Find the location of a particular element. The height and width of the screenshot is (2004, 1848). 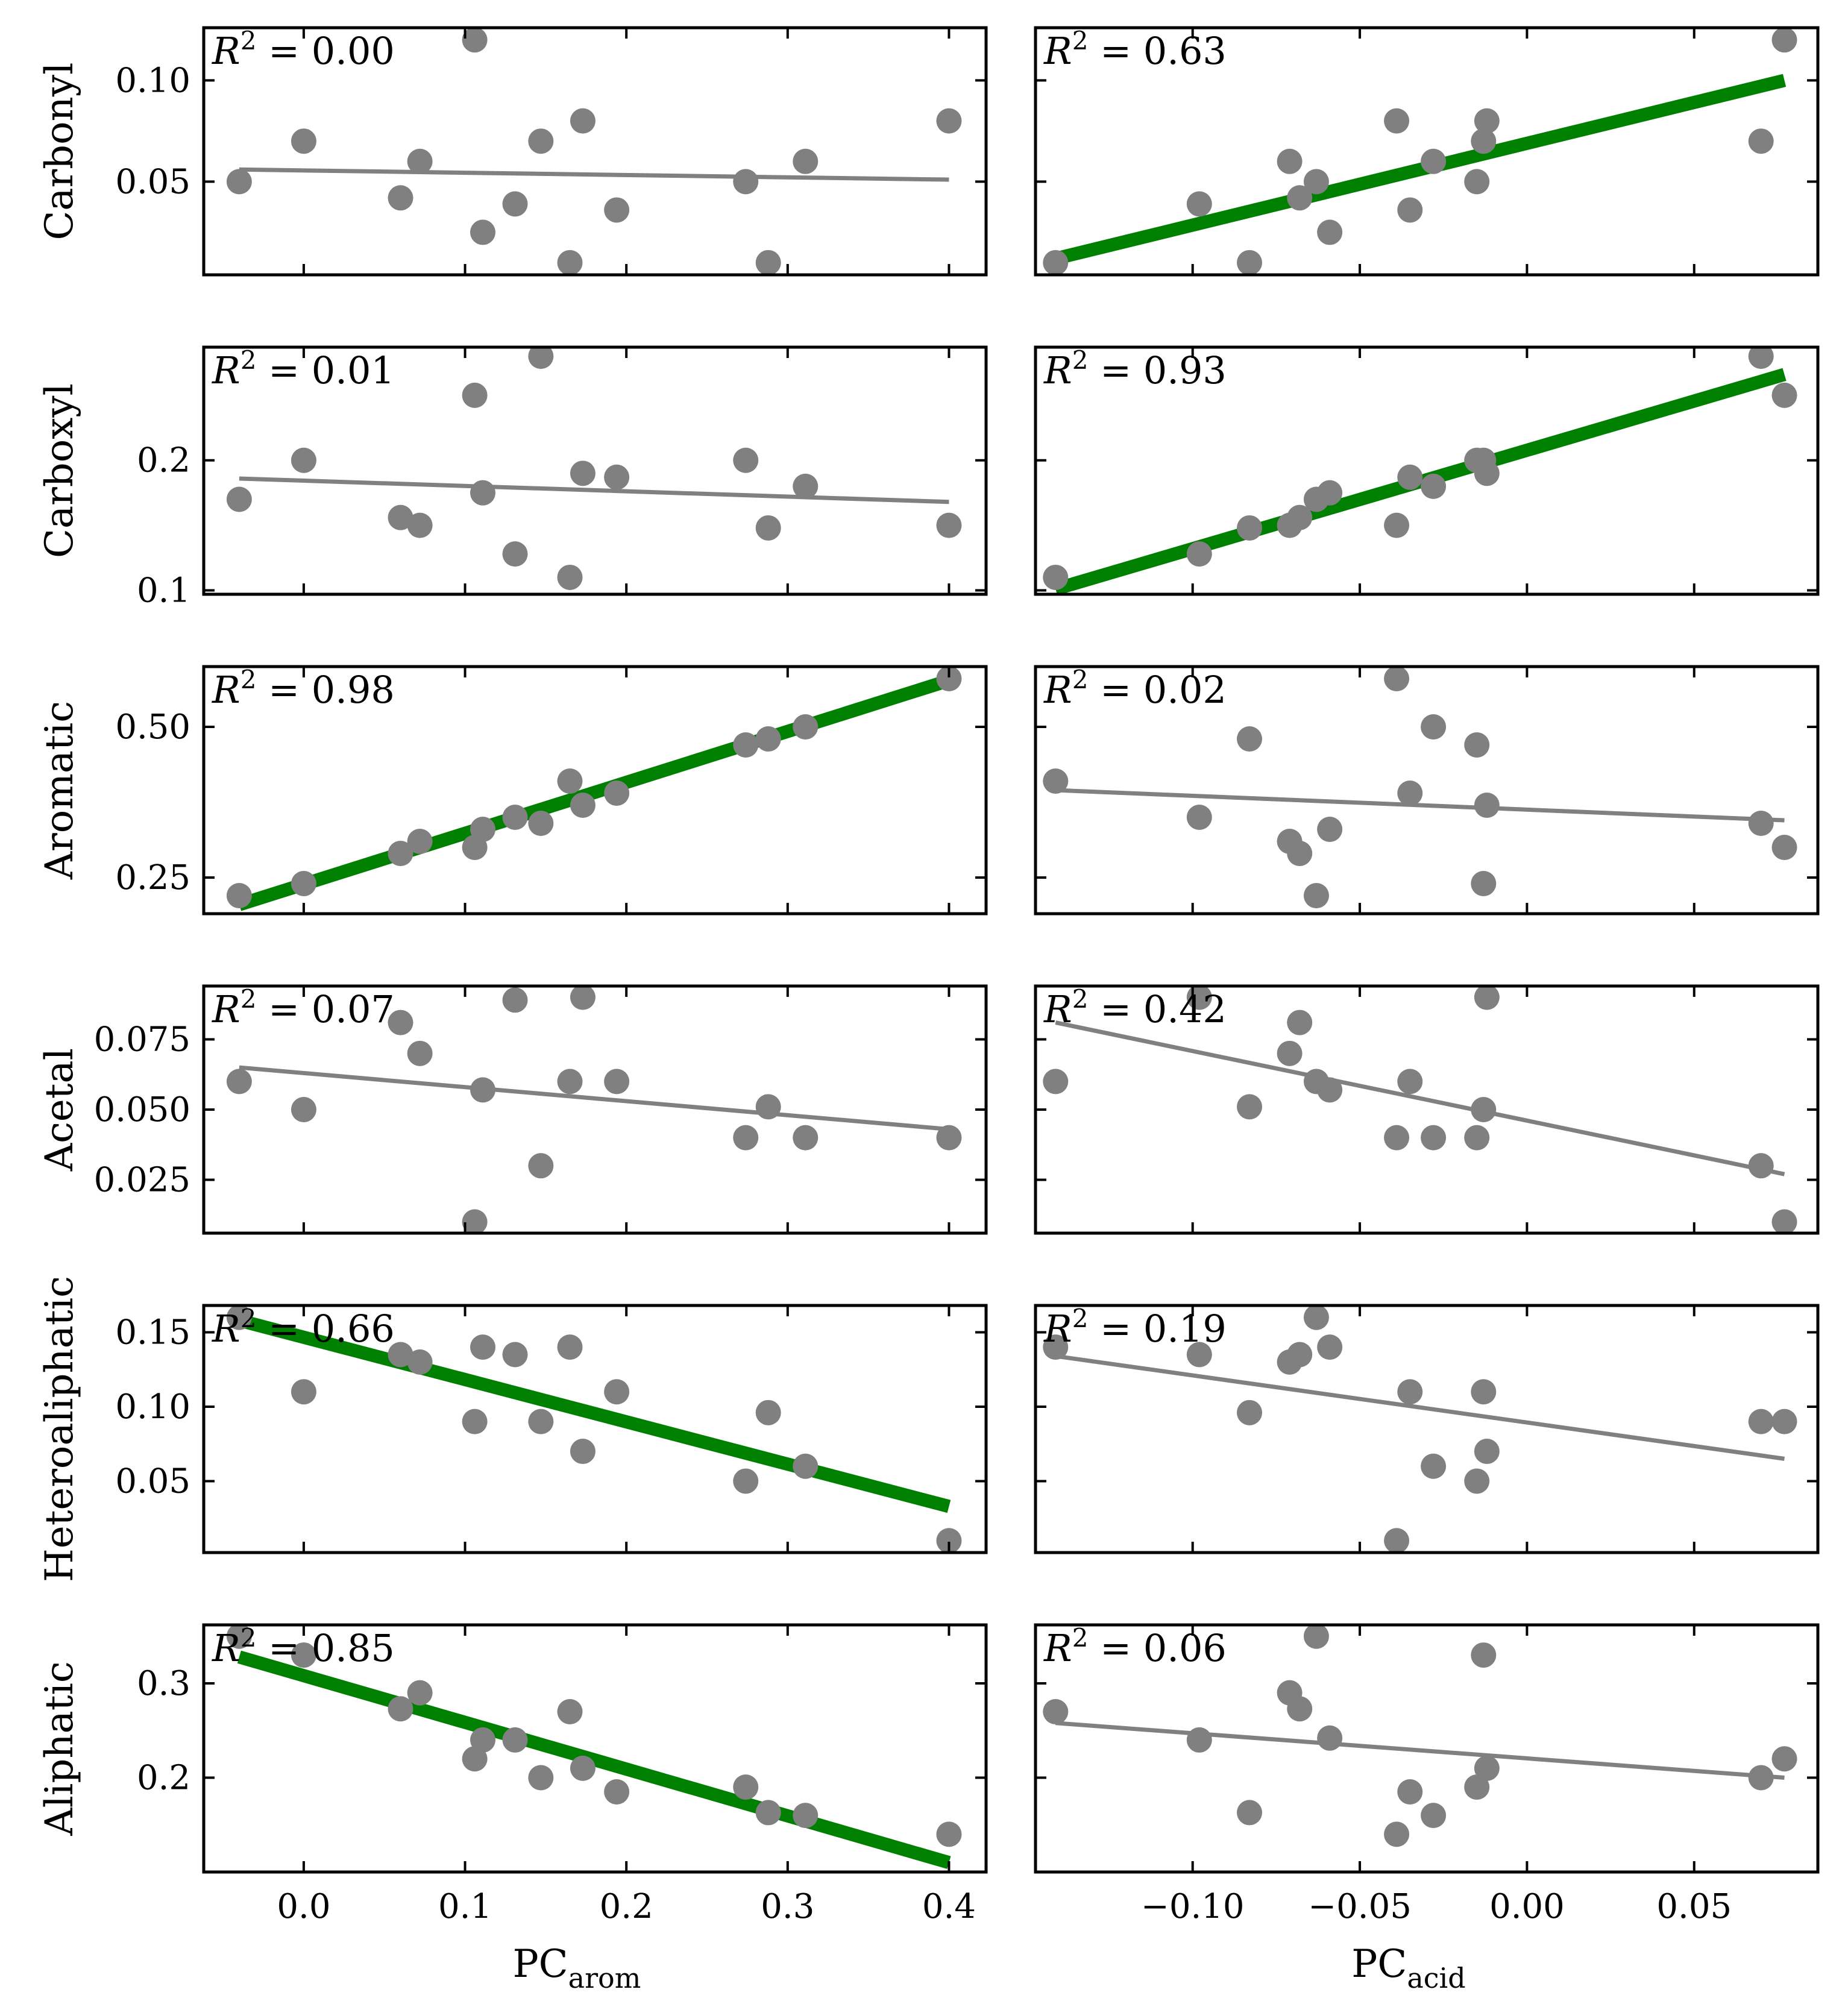

panel-aliphatic-acid: −0.10 −0.05 0.00 0.05 R2 = 0.06 is located at coordinates (1427, 1774).